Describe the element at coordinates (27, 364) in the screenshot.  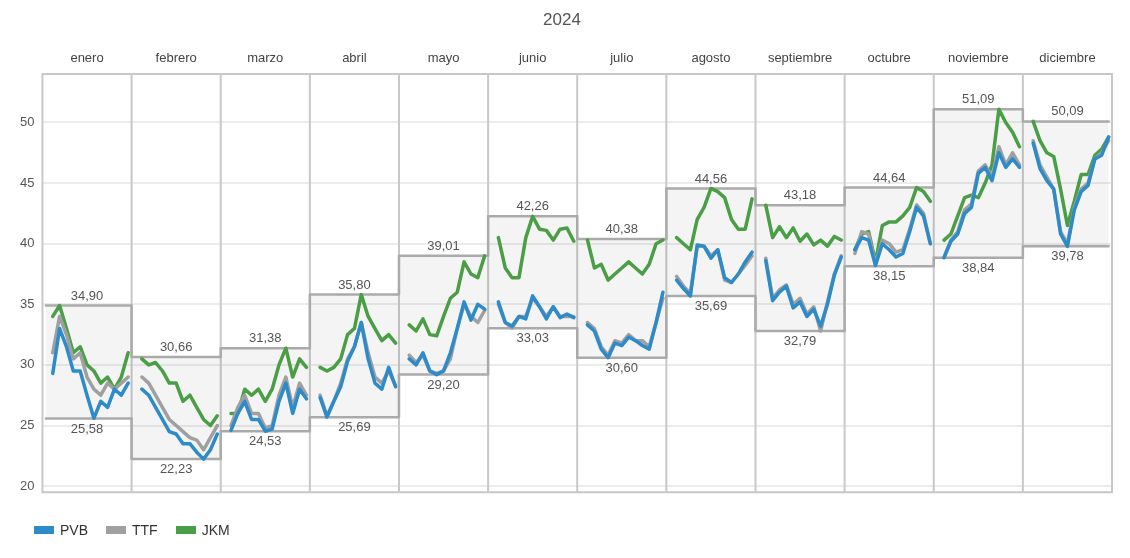
I see `y-tick-label: 30` at that location.